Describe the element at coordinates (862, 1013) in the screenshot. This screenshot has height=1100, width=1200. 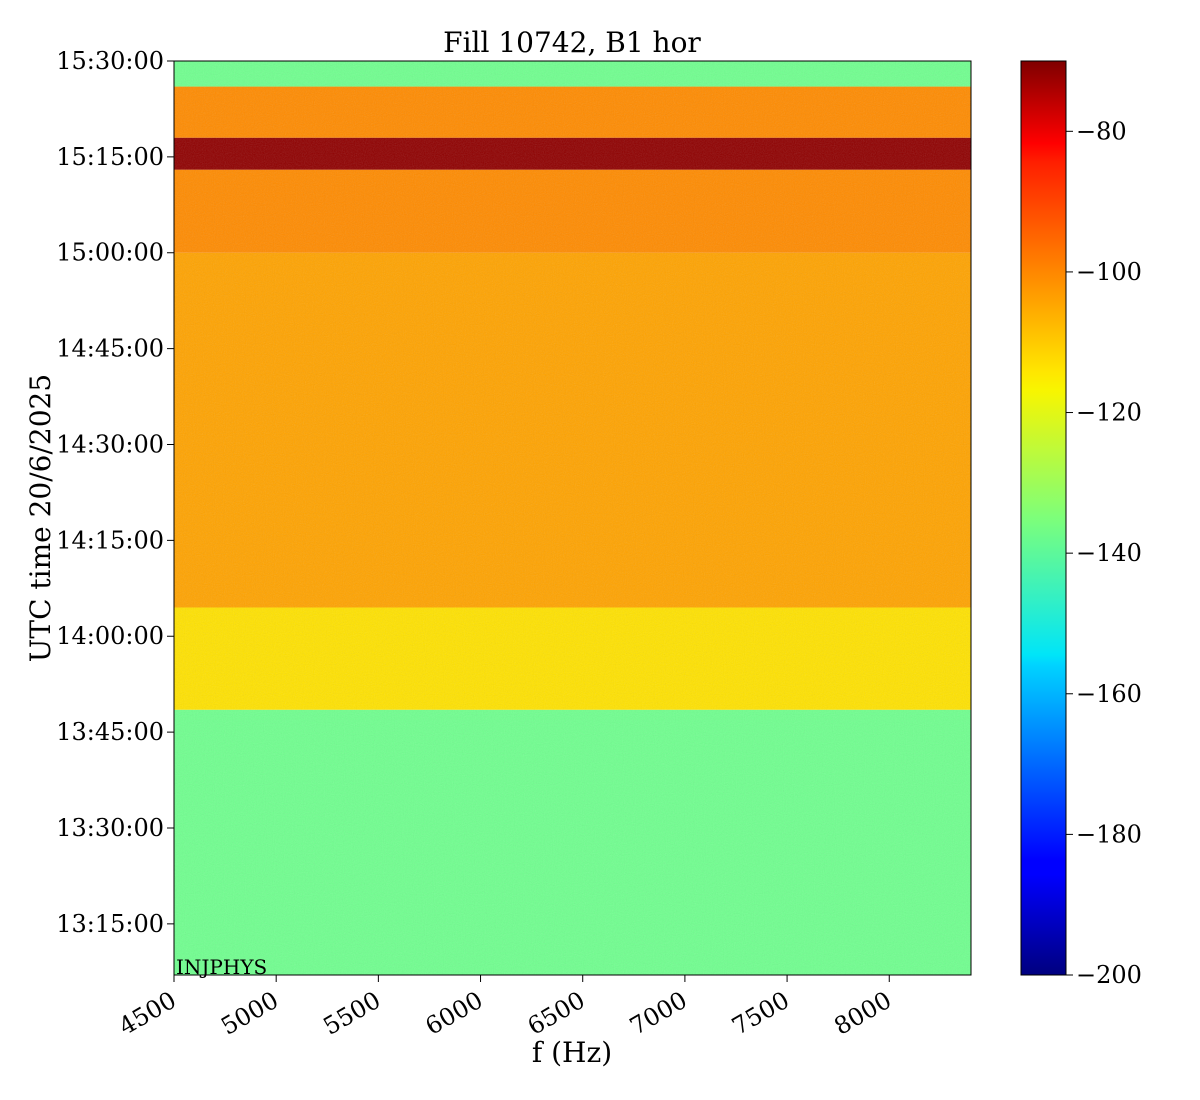
I see `x-tick-label: 8000` at that location.